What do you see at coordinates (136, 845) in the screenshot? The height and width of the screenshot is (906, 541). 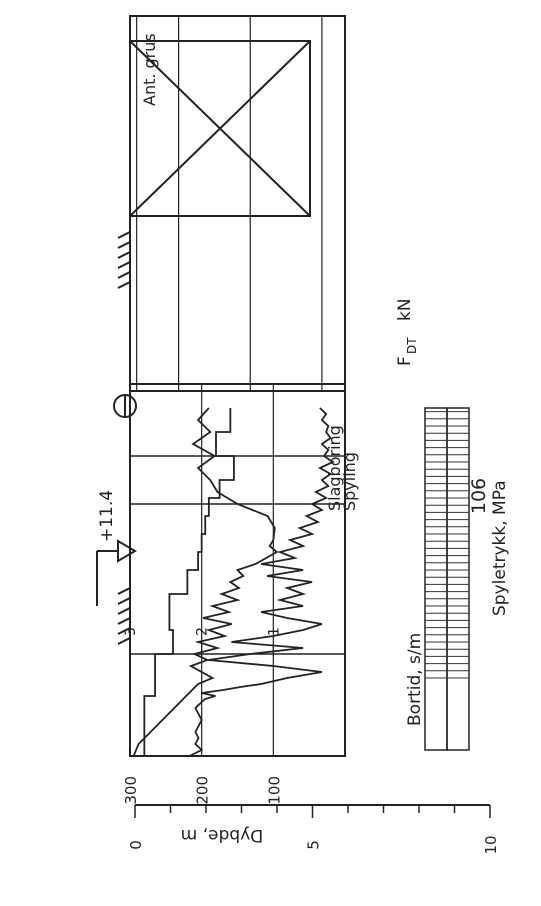 I see `depth-tick-label: 0` at bounding box center [136, 845].